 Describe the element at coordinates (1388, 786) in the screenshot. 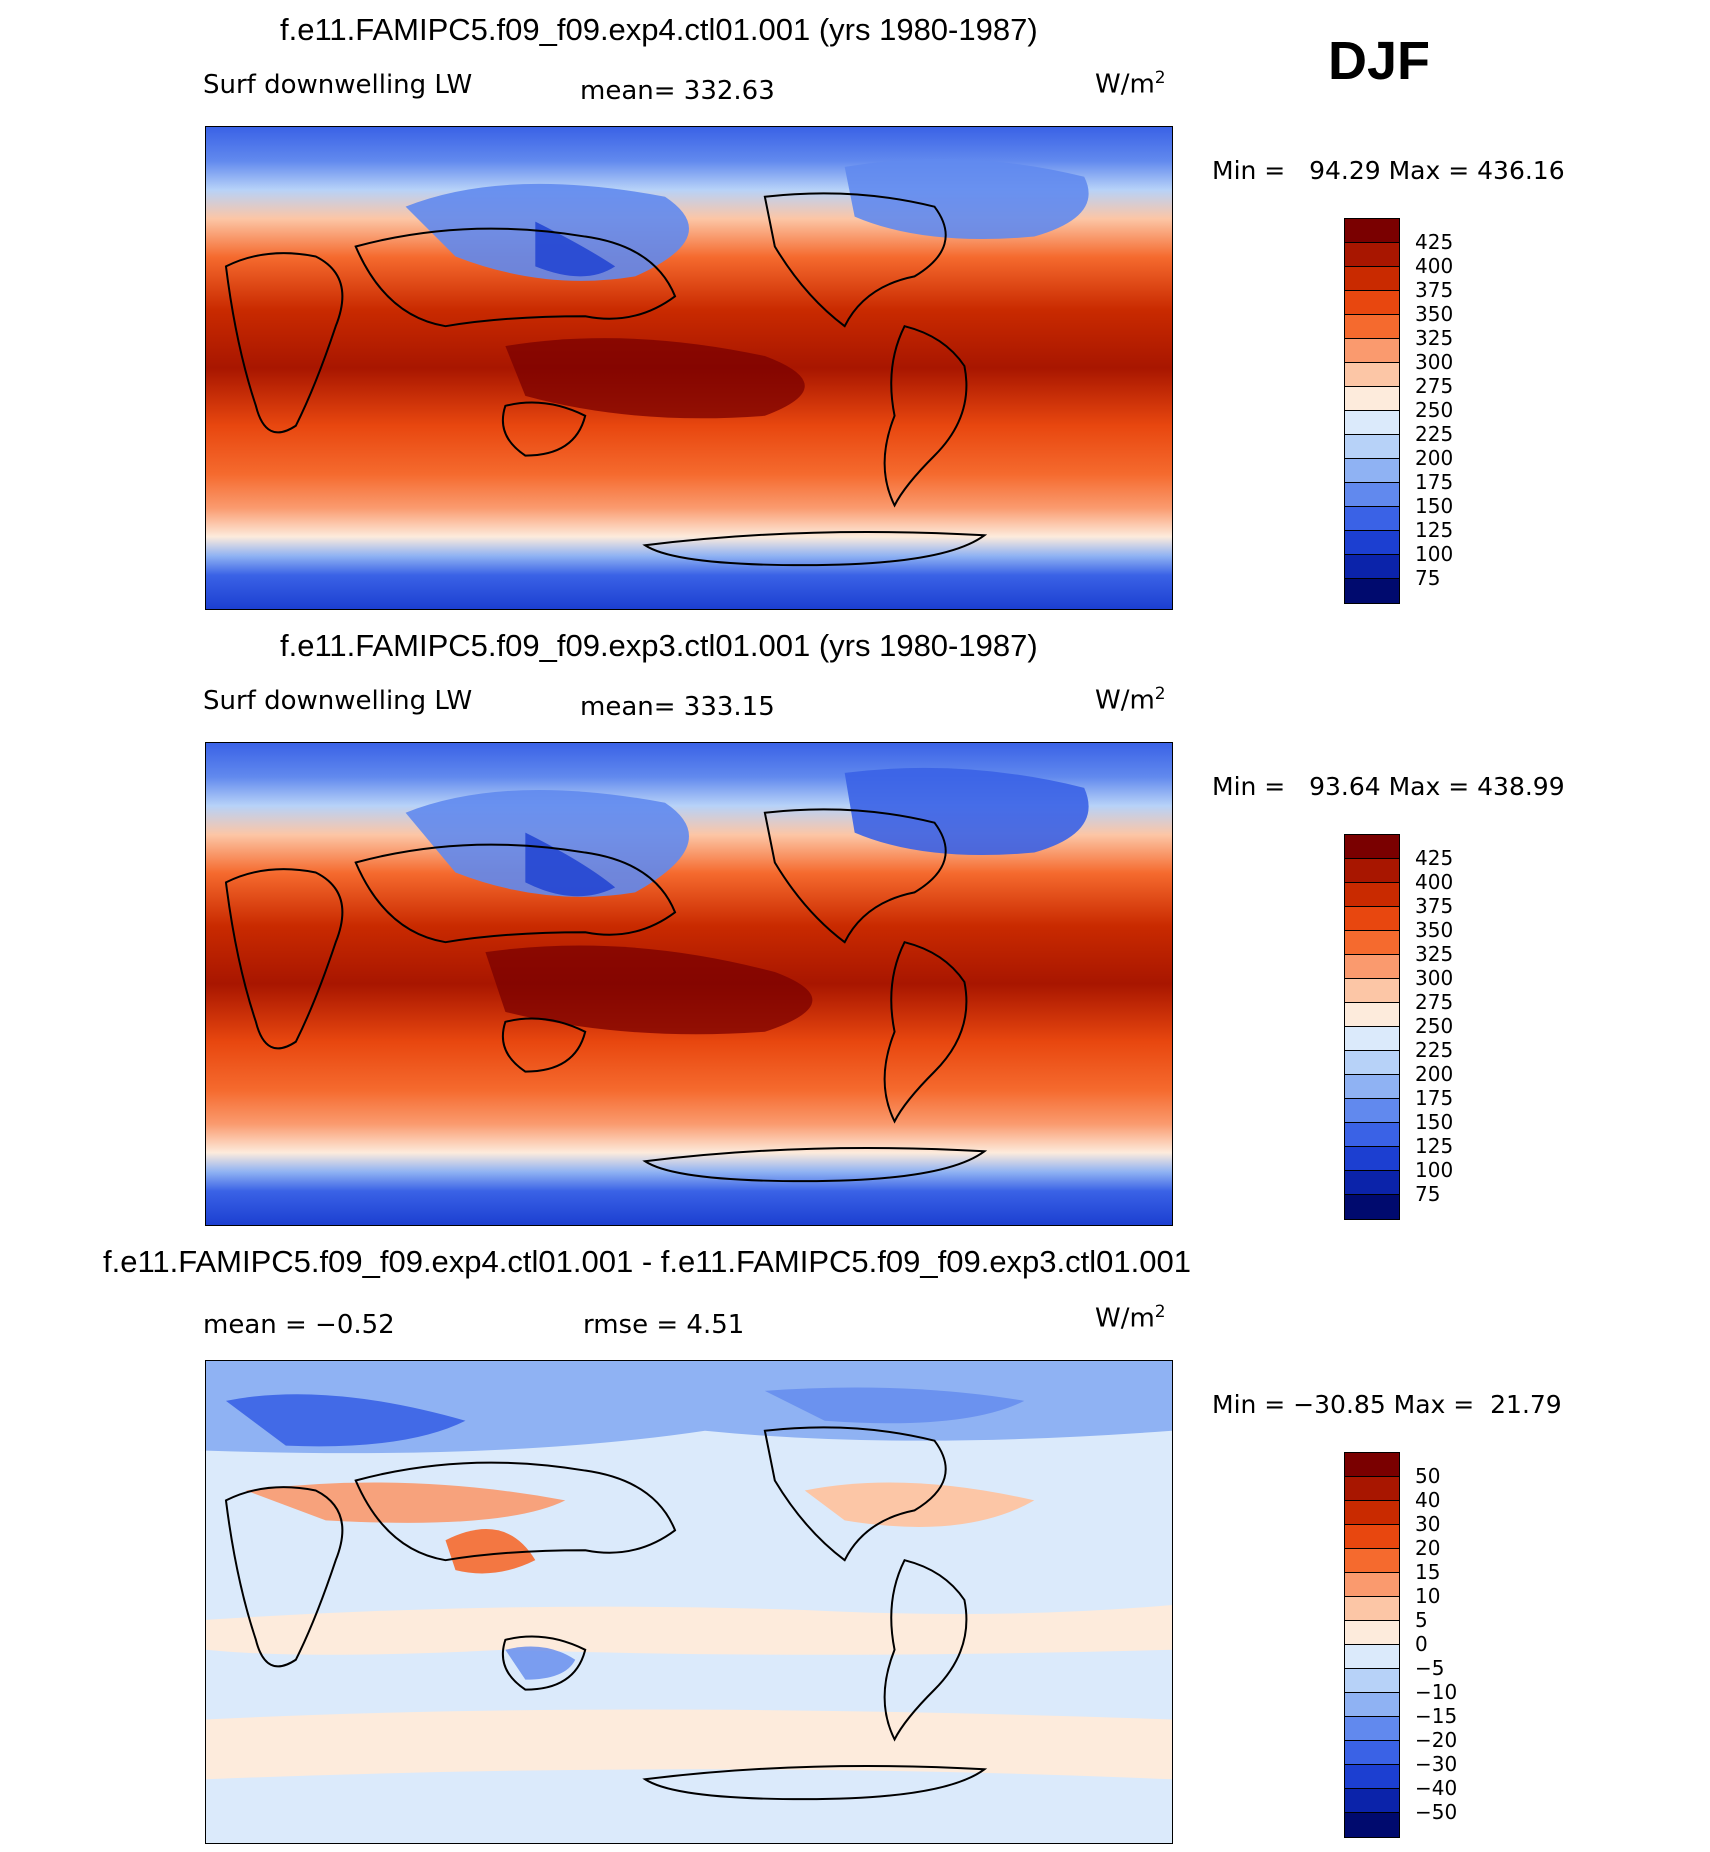

I see `panel-2-minmax: Min = 93.64 Max = 438.99` at that location.